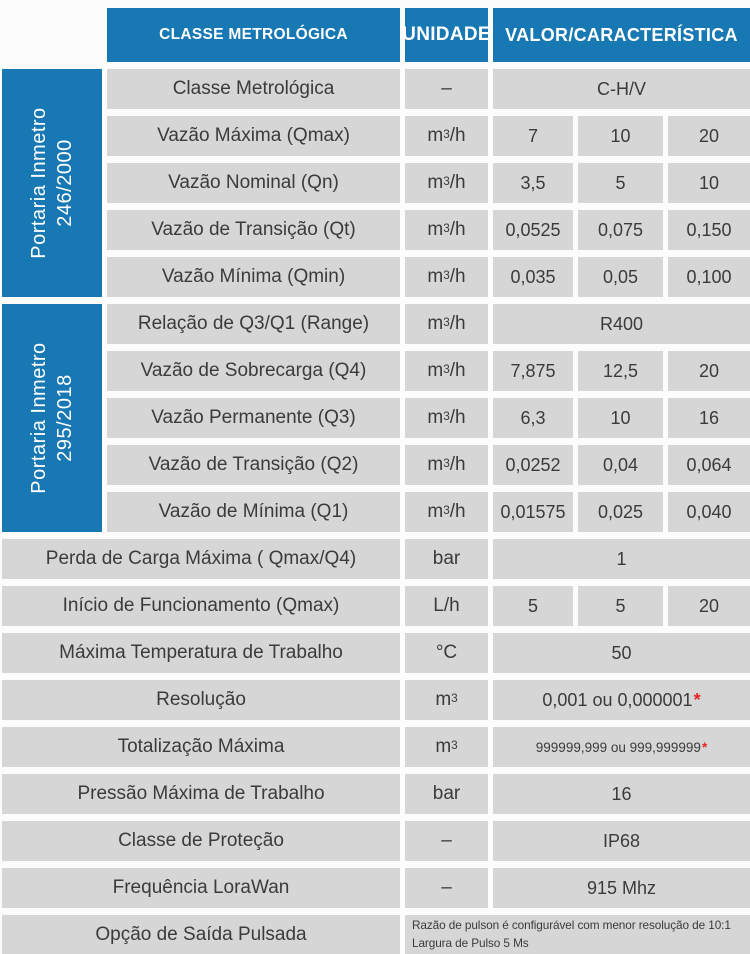 This screenshot has width=750, height=954. Describe the element at coordinates (621, 324) in the screenshot. I see `value-cell: R400` at that location.